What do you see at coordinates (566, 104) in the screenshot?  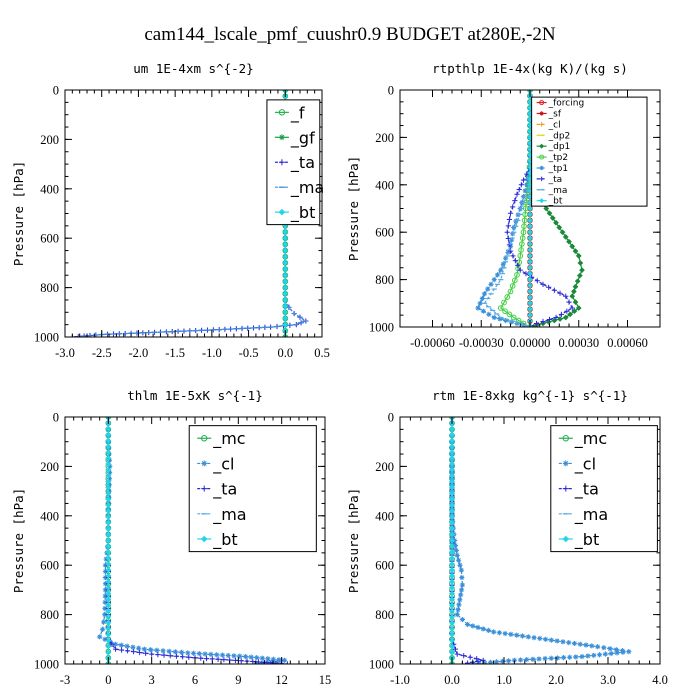 I see `legend-label: _forcing` at bounding box center [566, 104].